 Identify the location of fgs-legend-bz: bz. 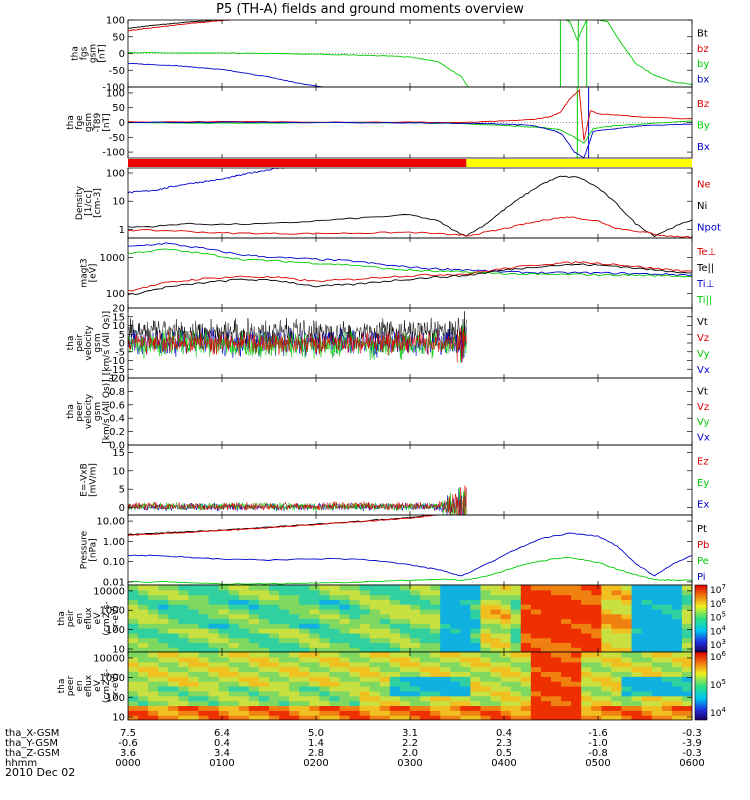
(703, 49).